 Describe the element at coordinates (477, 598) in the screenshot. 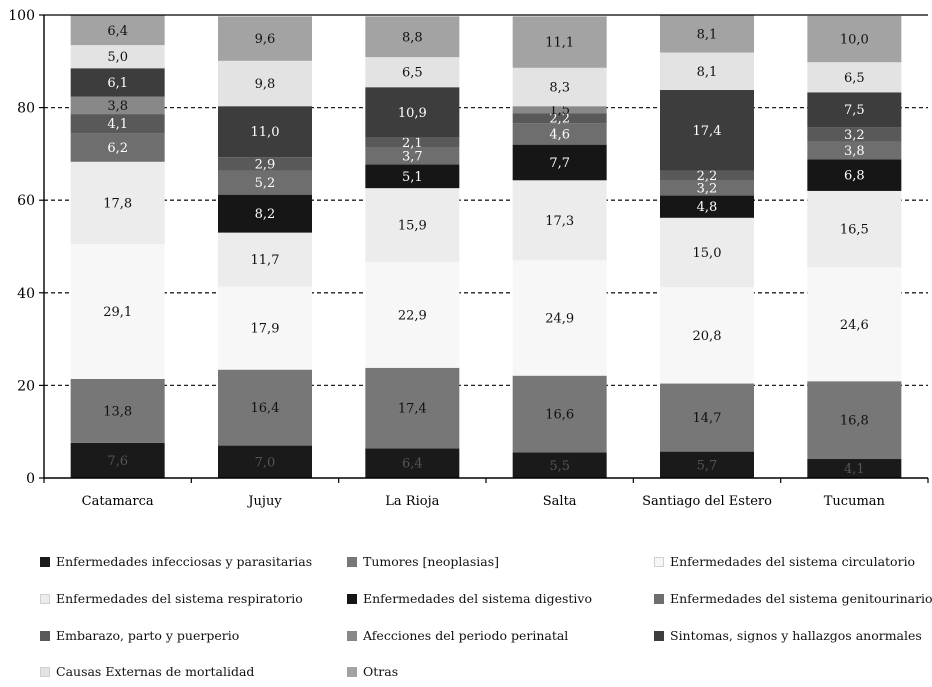

I see `legend-label: Enfermedades del sistema digestivo` at that location.